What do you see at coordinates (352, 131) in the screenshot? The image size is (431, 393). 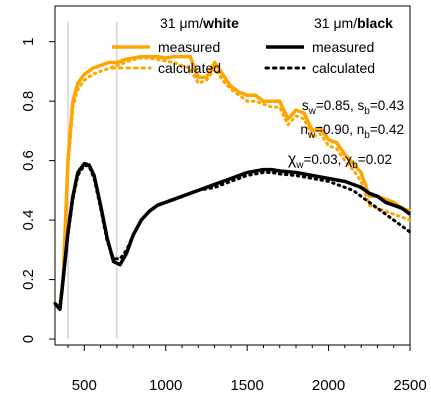 I see `annotation-n-values: nw=0.90, nb=0.42` at bounding box center [352, 131].